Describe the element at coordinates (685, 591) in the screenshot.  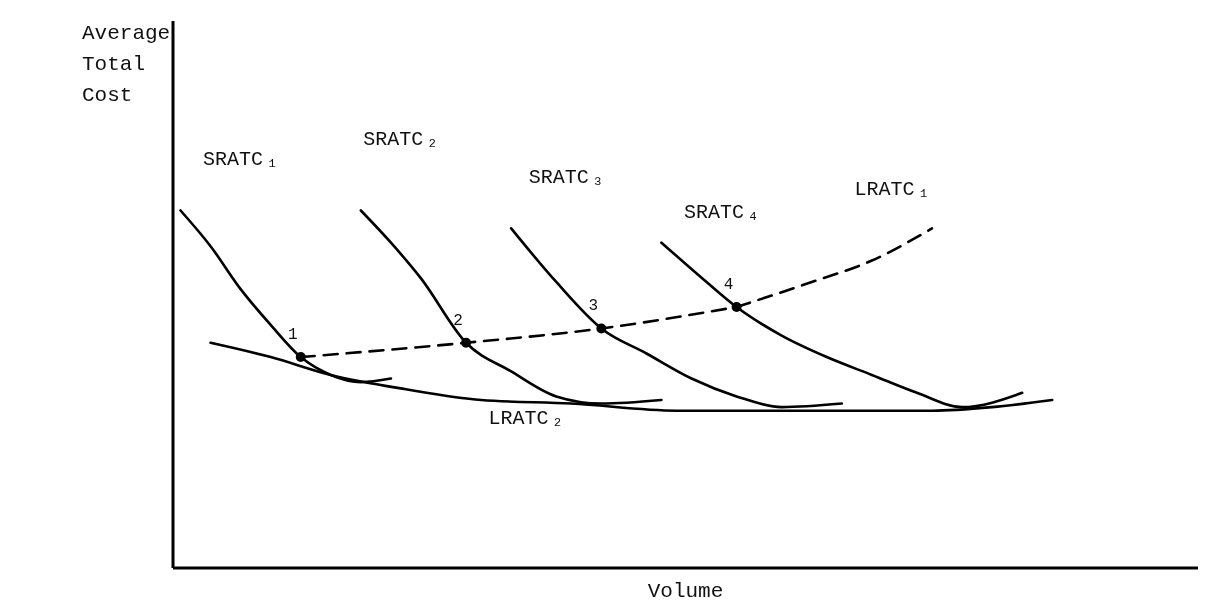
I see `x-axis-title: Volume` at that location.